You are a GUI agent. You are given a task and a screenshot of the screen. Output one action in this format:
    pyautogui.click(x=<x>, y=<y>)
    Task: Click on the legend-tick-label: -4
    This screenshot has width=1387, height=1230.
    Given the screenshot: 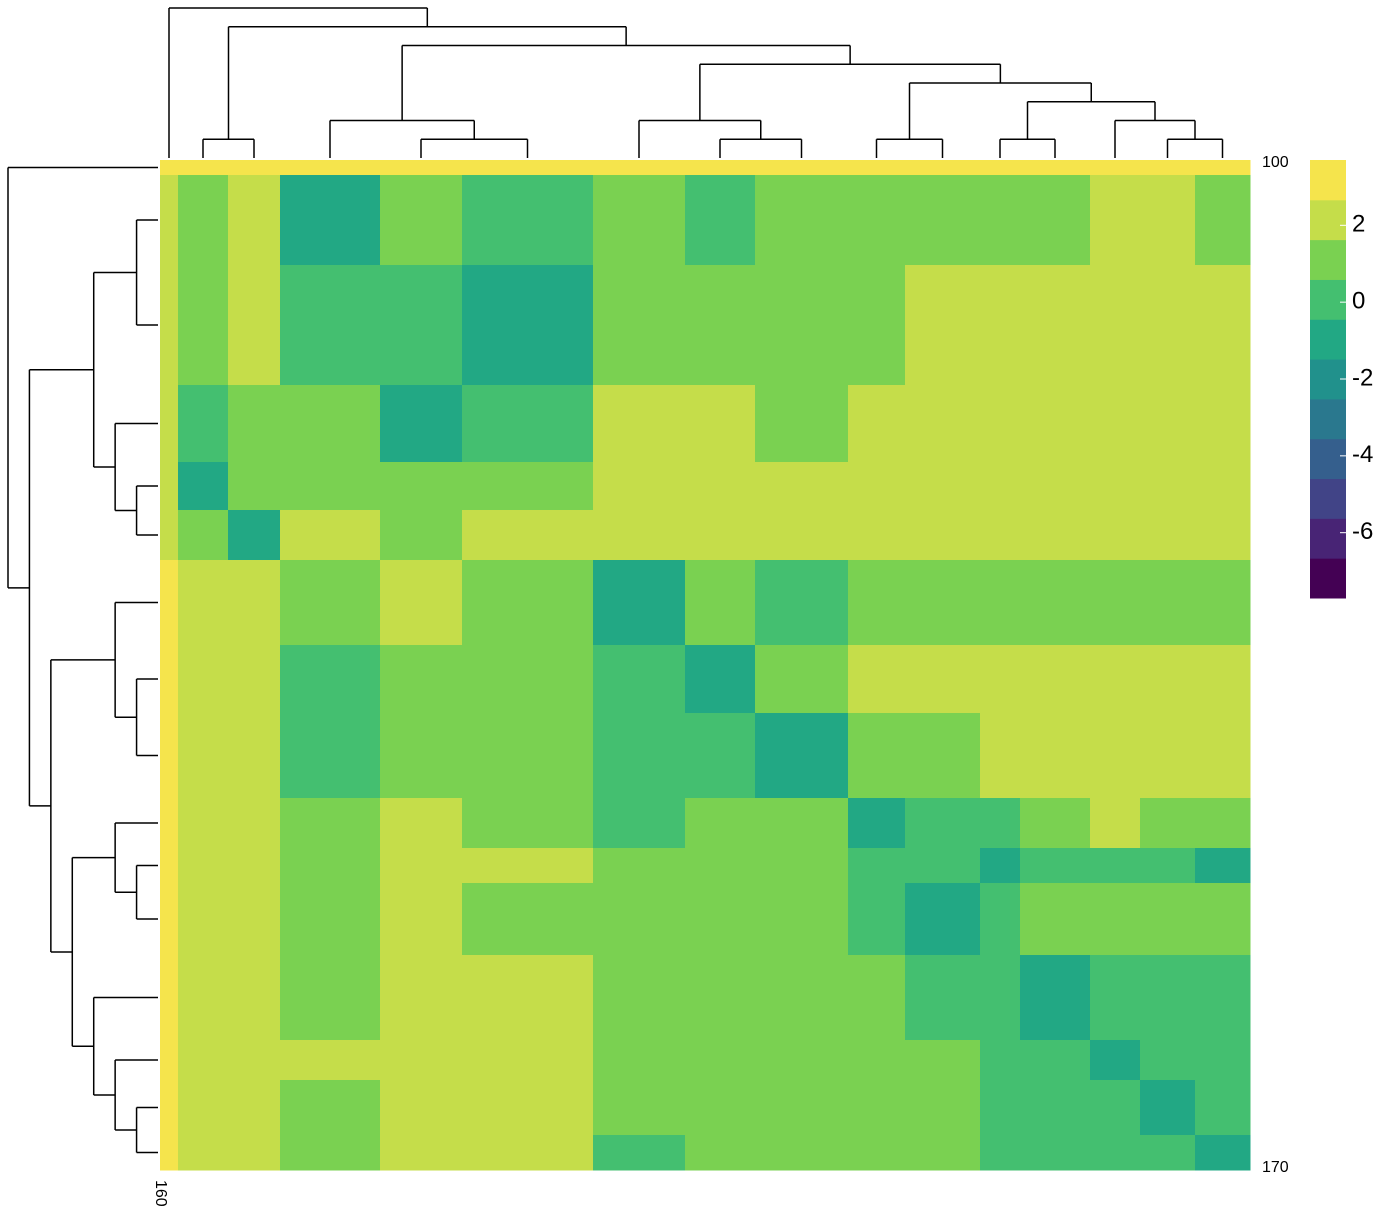 What is the action you would take?
    pyautogui.click(x=1362, y=454)
    